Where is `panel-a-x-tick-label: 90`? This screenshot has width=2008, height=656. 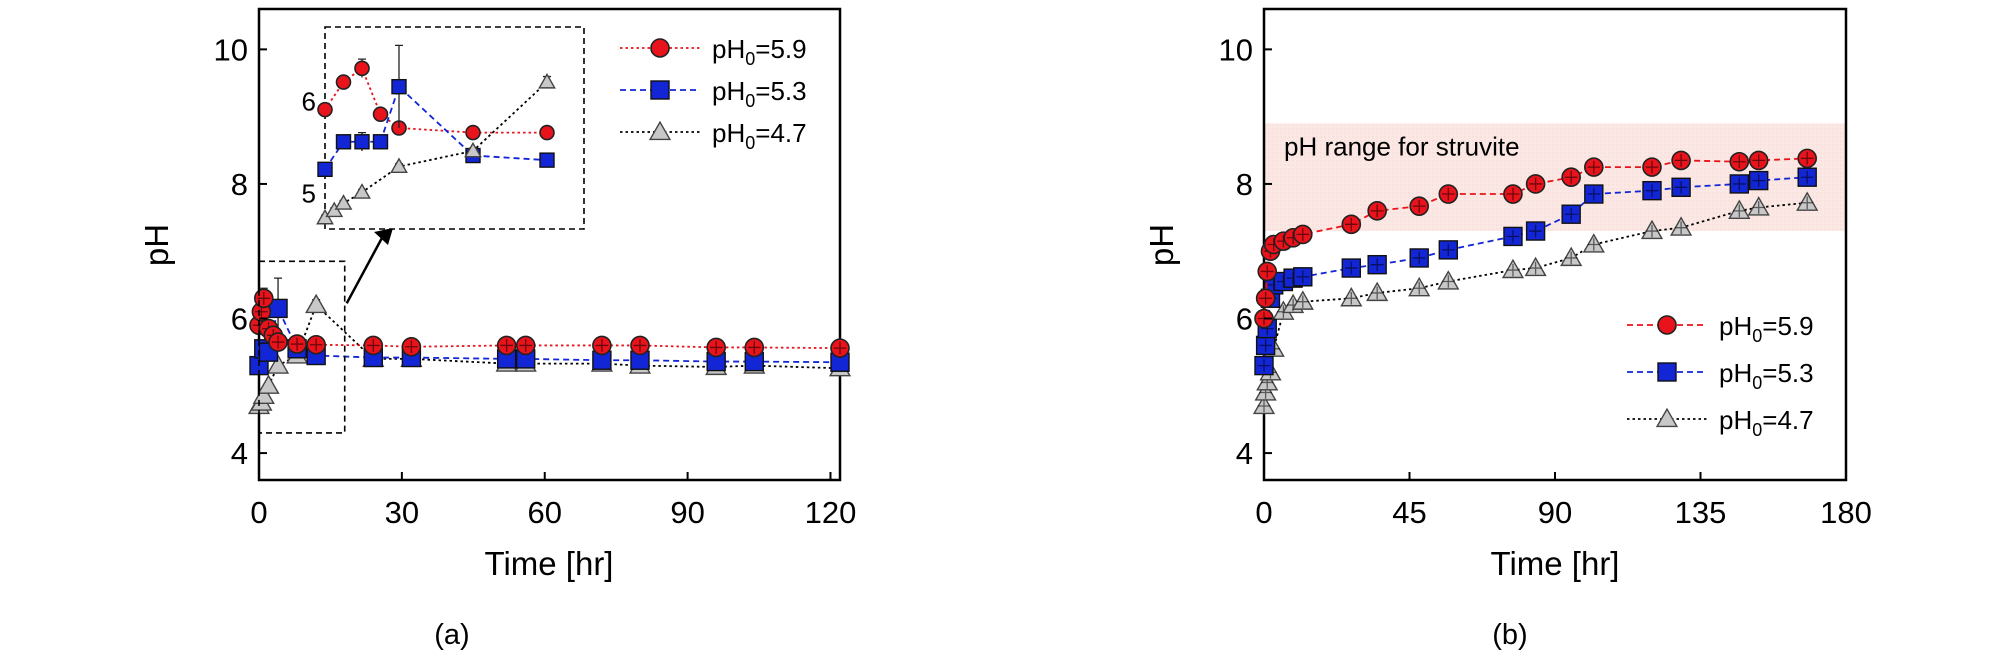
panel-a-x-tick-label: 90 is located at coordinates (687, 512).